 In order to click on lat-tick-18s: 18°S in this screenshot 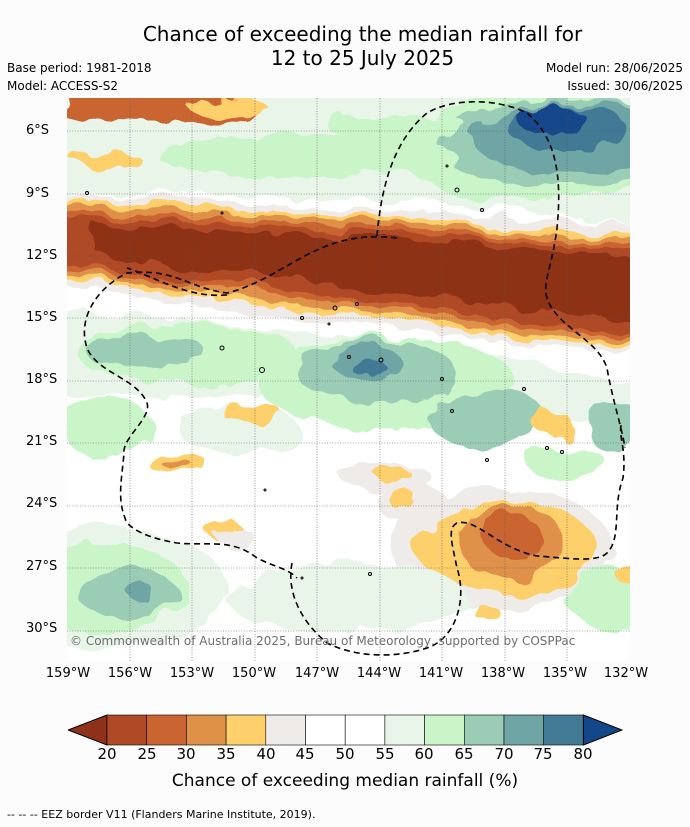, I will do `click(42, 379)`.